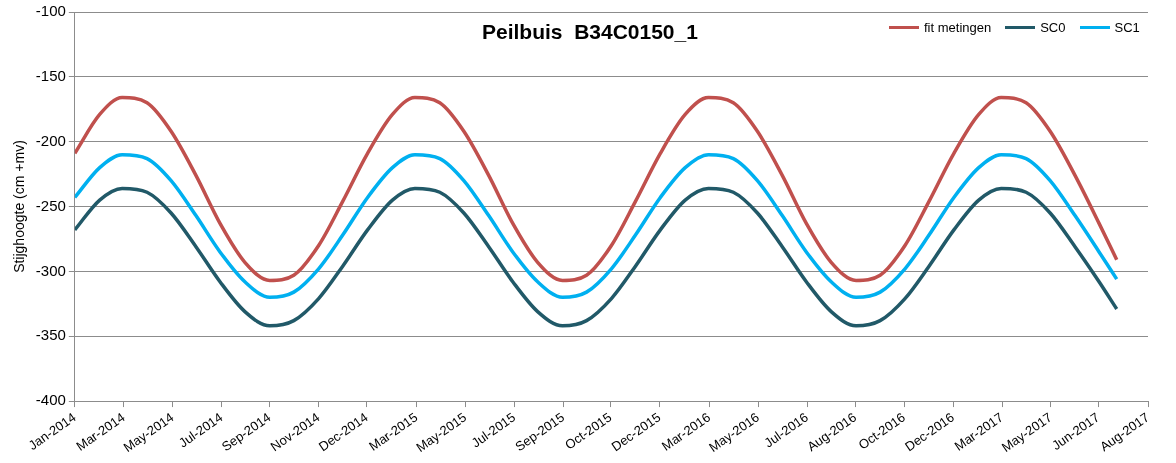  Describe the element at coordinates (589, 32) in the screenshot. I see `chart-title: Peilbuis B34C0150_1` at that location.